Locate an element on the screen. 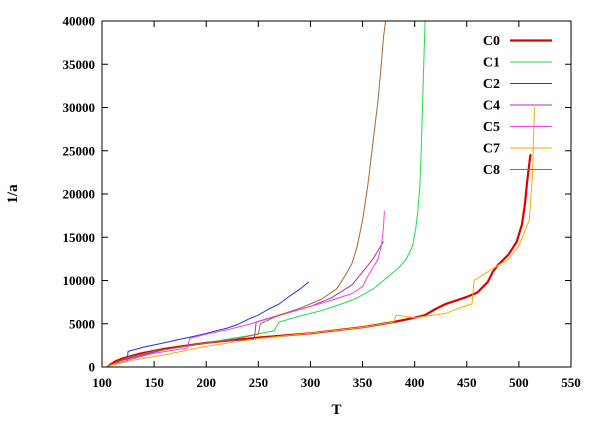  y-tick-label: 15000 is located at coordinates (79, 237).